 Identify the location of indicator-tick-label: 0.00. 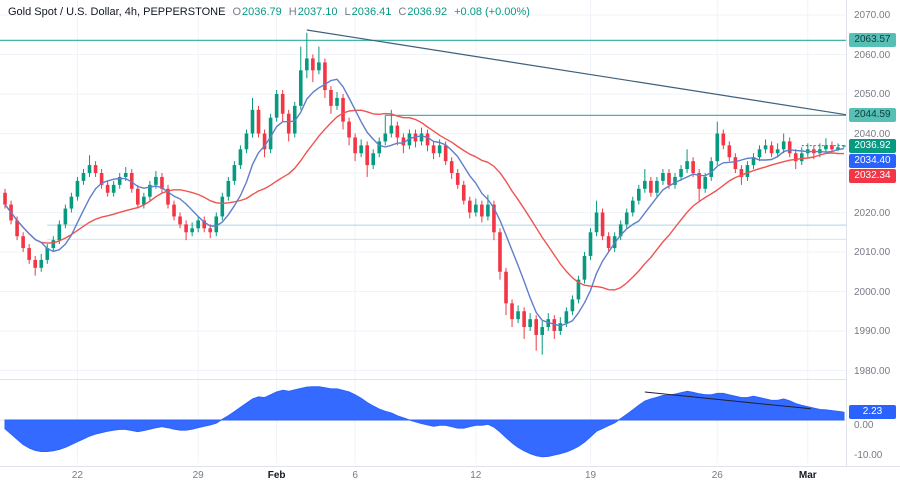
(864, 426).